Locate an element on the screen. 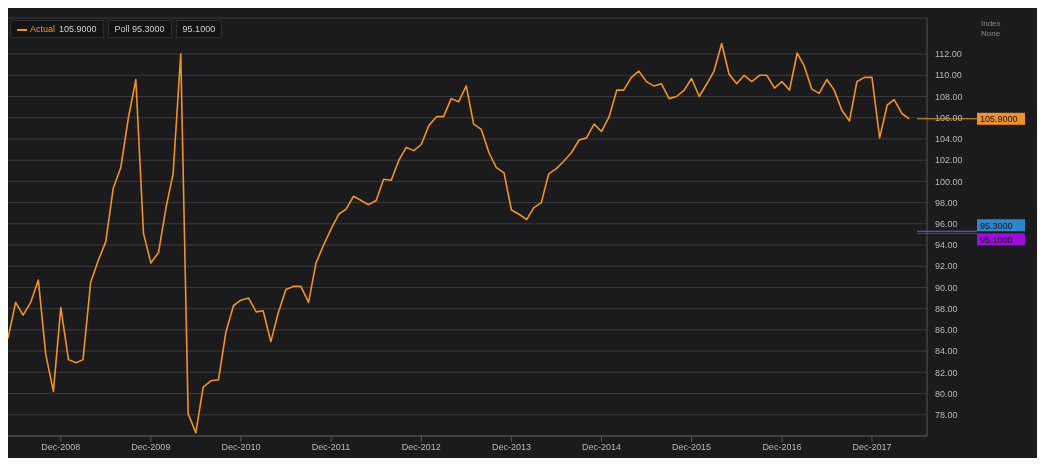  y-tick-label: 102.00 is located at coordinates (949, 160).